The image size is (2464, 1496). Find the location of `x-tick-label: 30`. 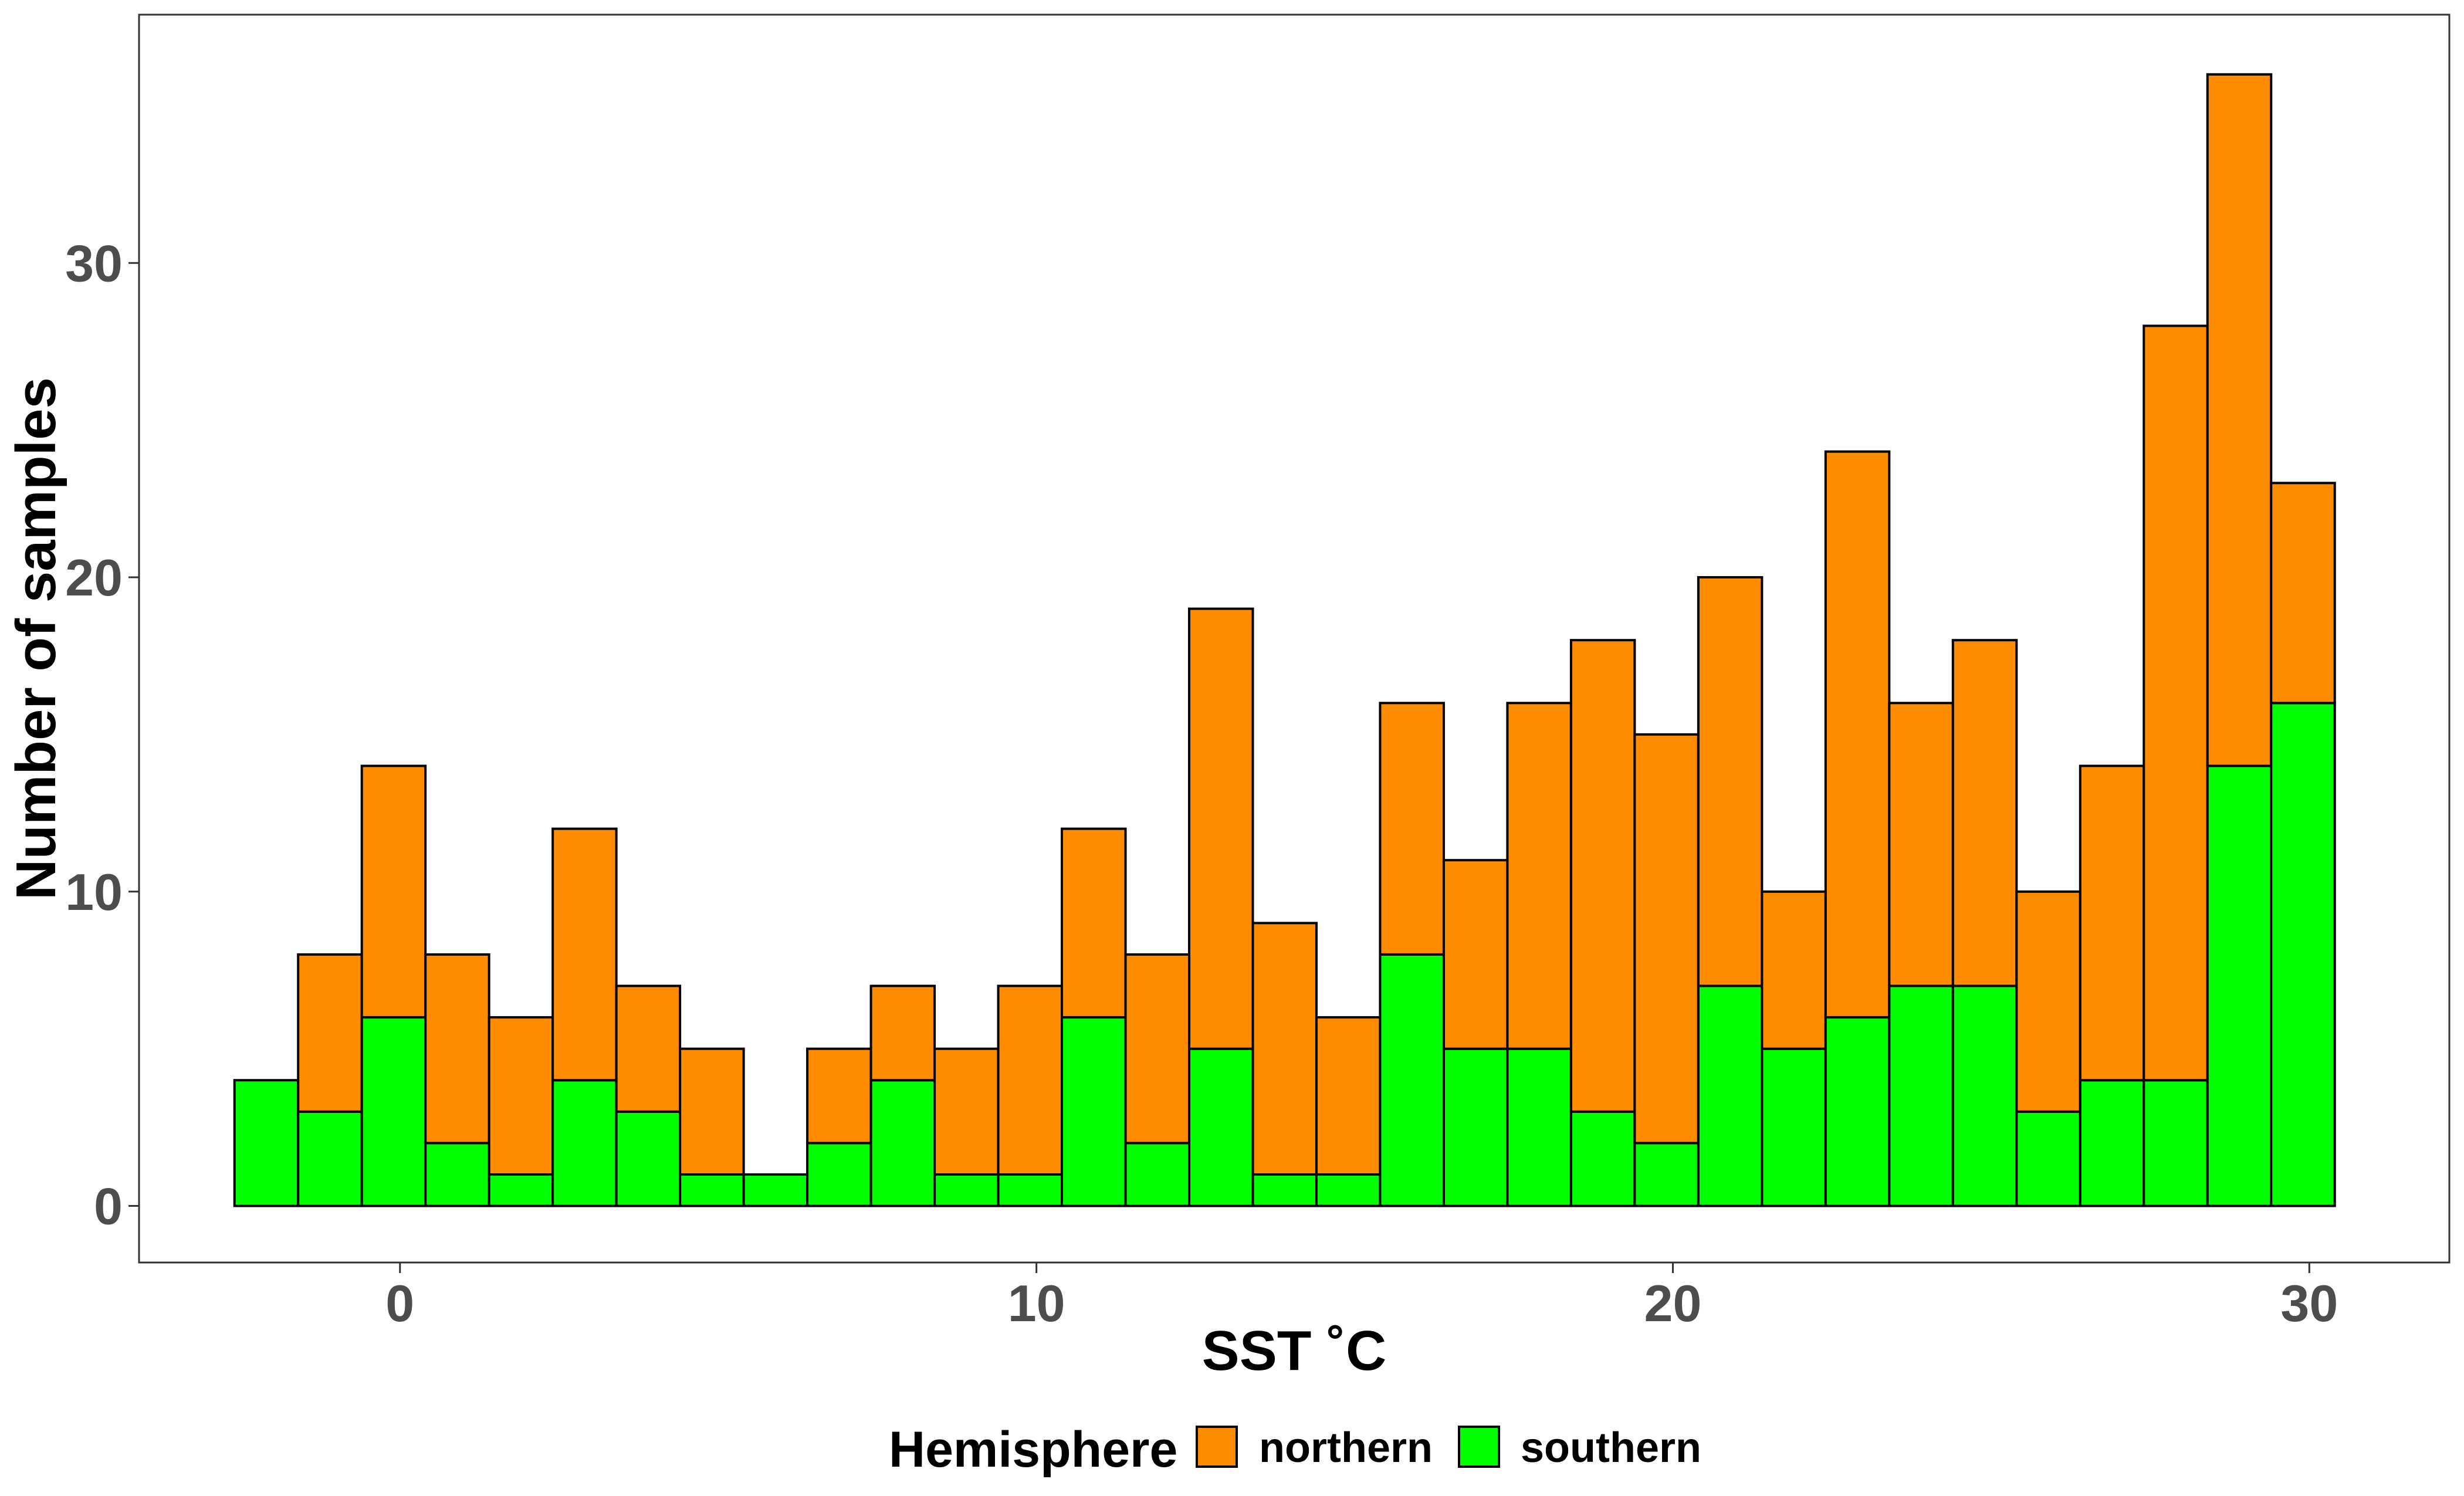

x-tick-label: 30 is located at coordinates (2309, 1303).